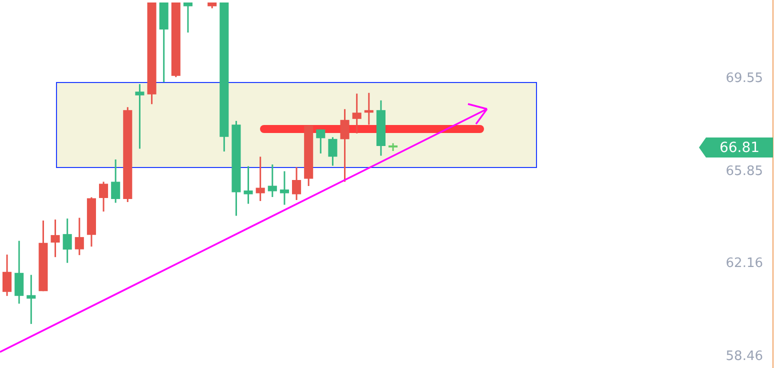 The height and width of the screenshot is (368, 775). What do you see at coordinates (744, 171) in the screenshot?
I see `y-tick-label: 65.85` at bounding box center [744, 171].